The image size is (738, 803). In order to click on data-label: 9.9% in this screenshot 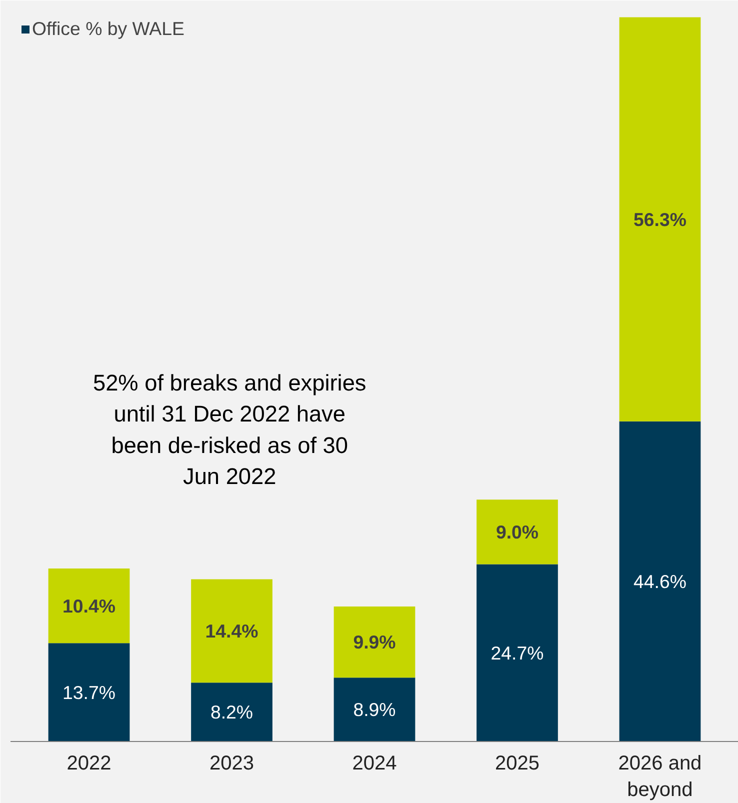, I will do `click(374, 642)`.